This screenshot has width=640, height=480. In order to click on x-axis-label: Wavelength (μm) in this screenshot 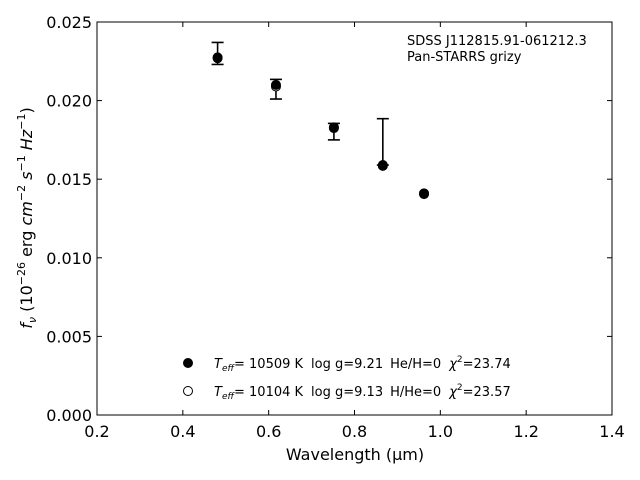, I will do `click(355, 454)`.